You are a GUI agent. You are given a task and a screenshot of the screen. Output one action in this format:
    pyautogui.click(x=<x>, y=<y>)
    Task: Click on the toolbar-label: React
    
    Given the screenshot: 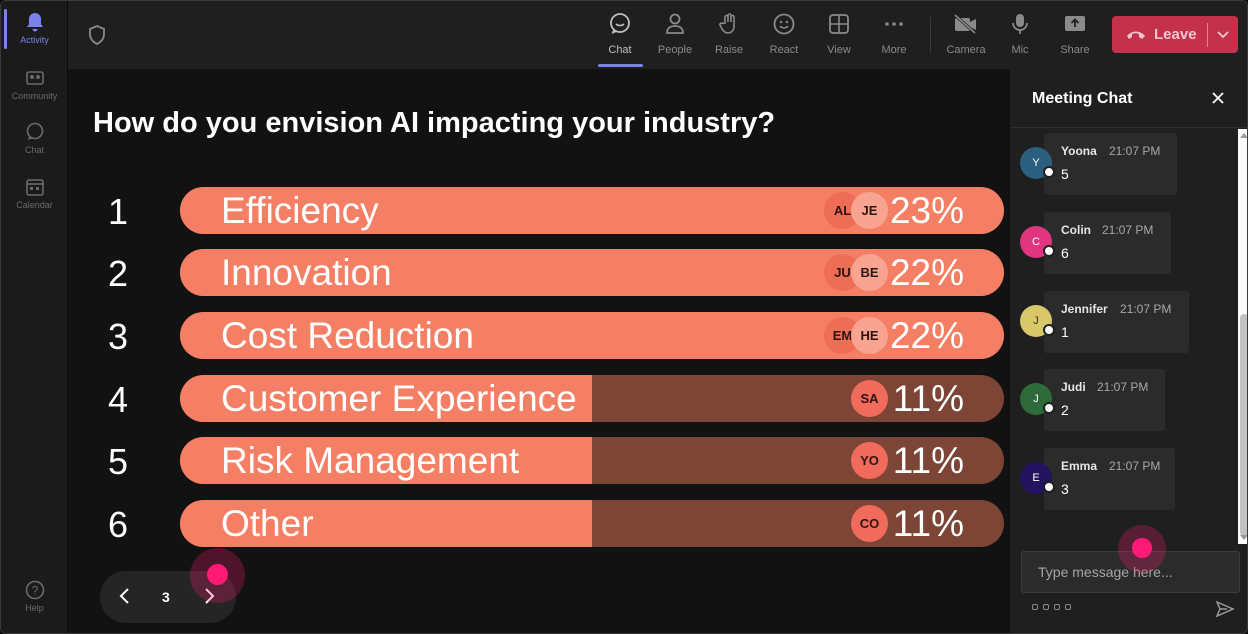 What is the action you would take?
    pyautogui.click(x=784, y=50)
    